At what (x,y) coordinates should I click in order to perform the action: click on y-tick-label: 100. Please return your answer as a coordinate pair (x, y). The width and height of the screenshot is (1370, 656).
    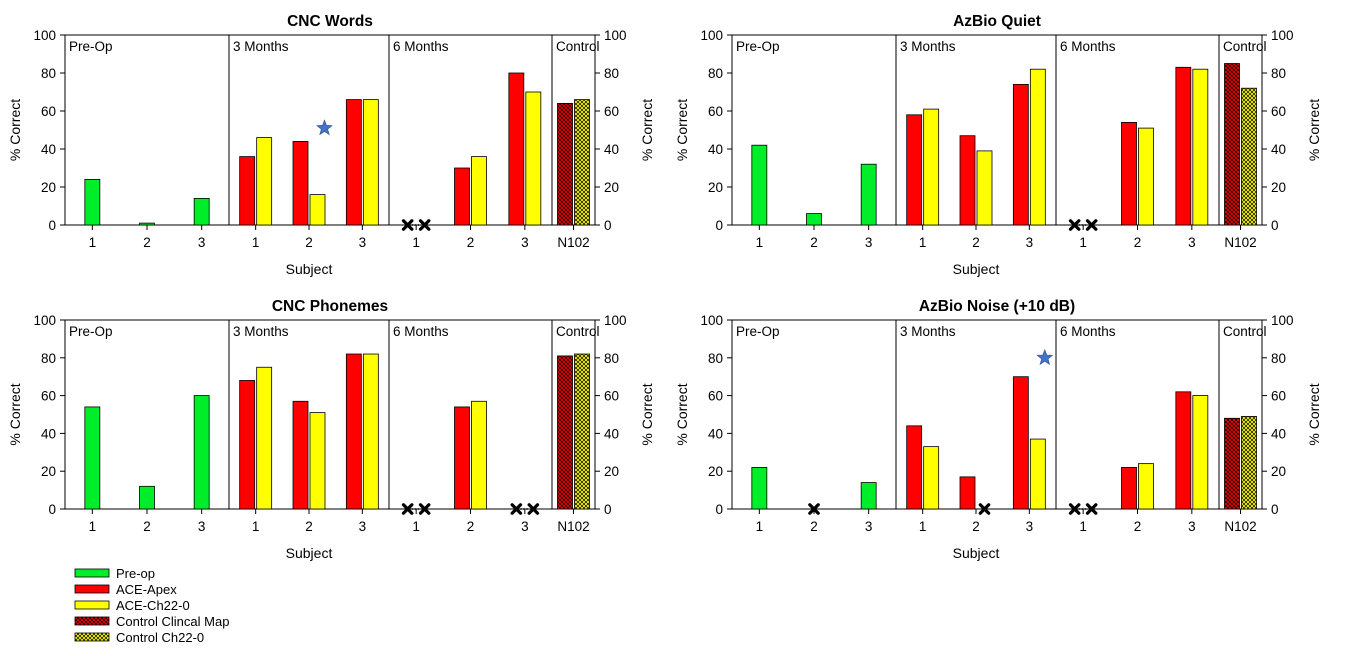
    Looking at the image, I should click on (711, 35).